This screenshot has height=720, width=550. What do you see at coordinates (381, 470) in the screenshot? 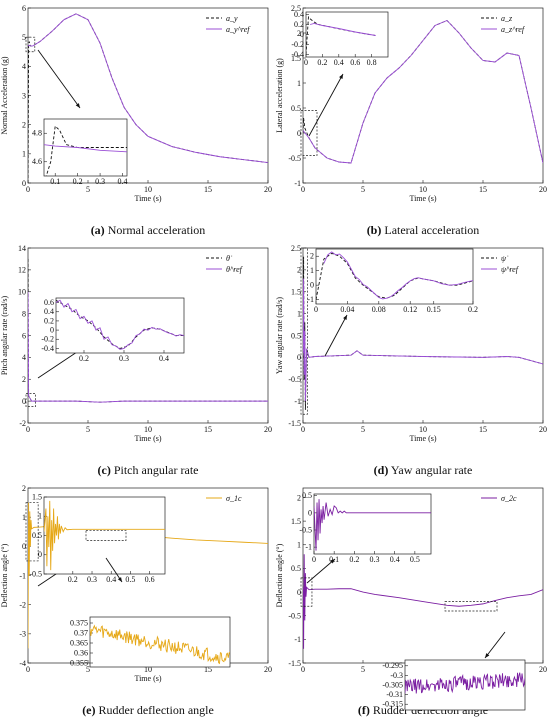
I see `panel-d-caption-letter: (d)` at bounding box center [381, 470].